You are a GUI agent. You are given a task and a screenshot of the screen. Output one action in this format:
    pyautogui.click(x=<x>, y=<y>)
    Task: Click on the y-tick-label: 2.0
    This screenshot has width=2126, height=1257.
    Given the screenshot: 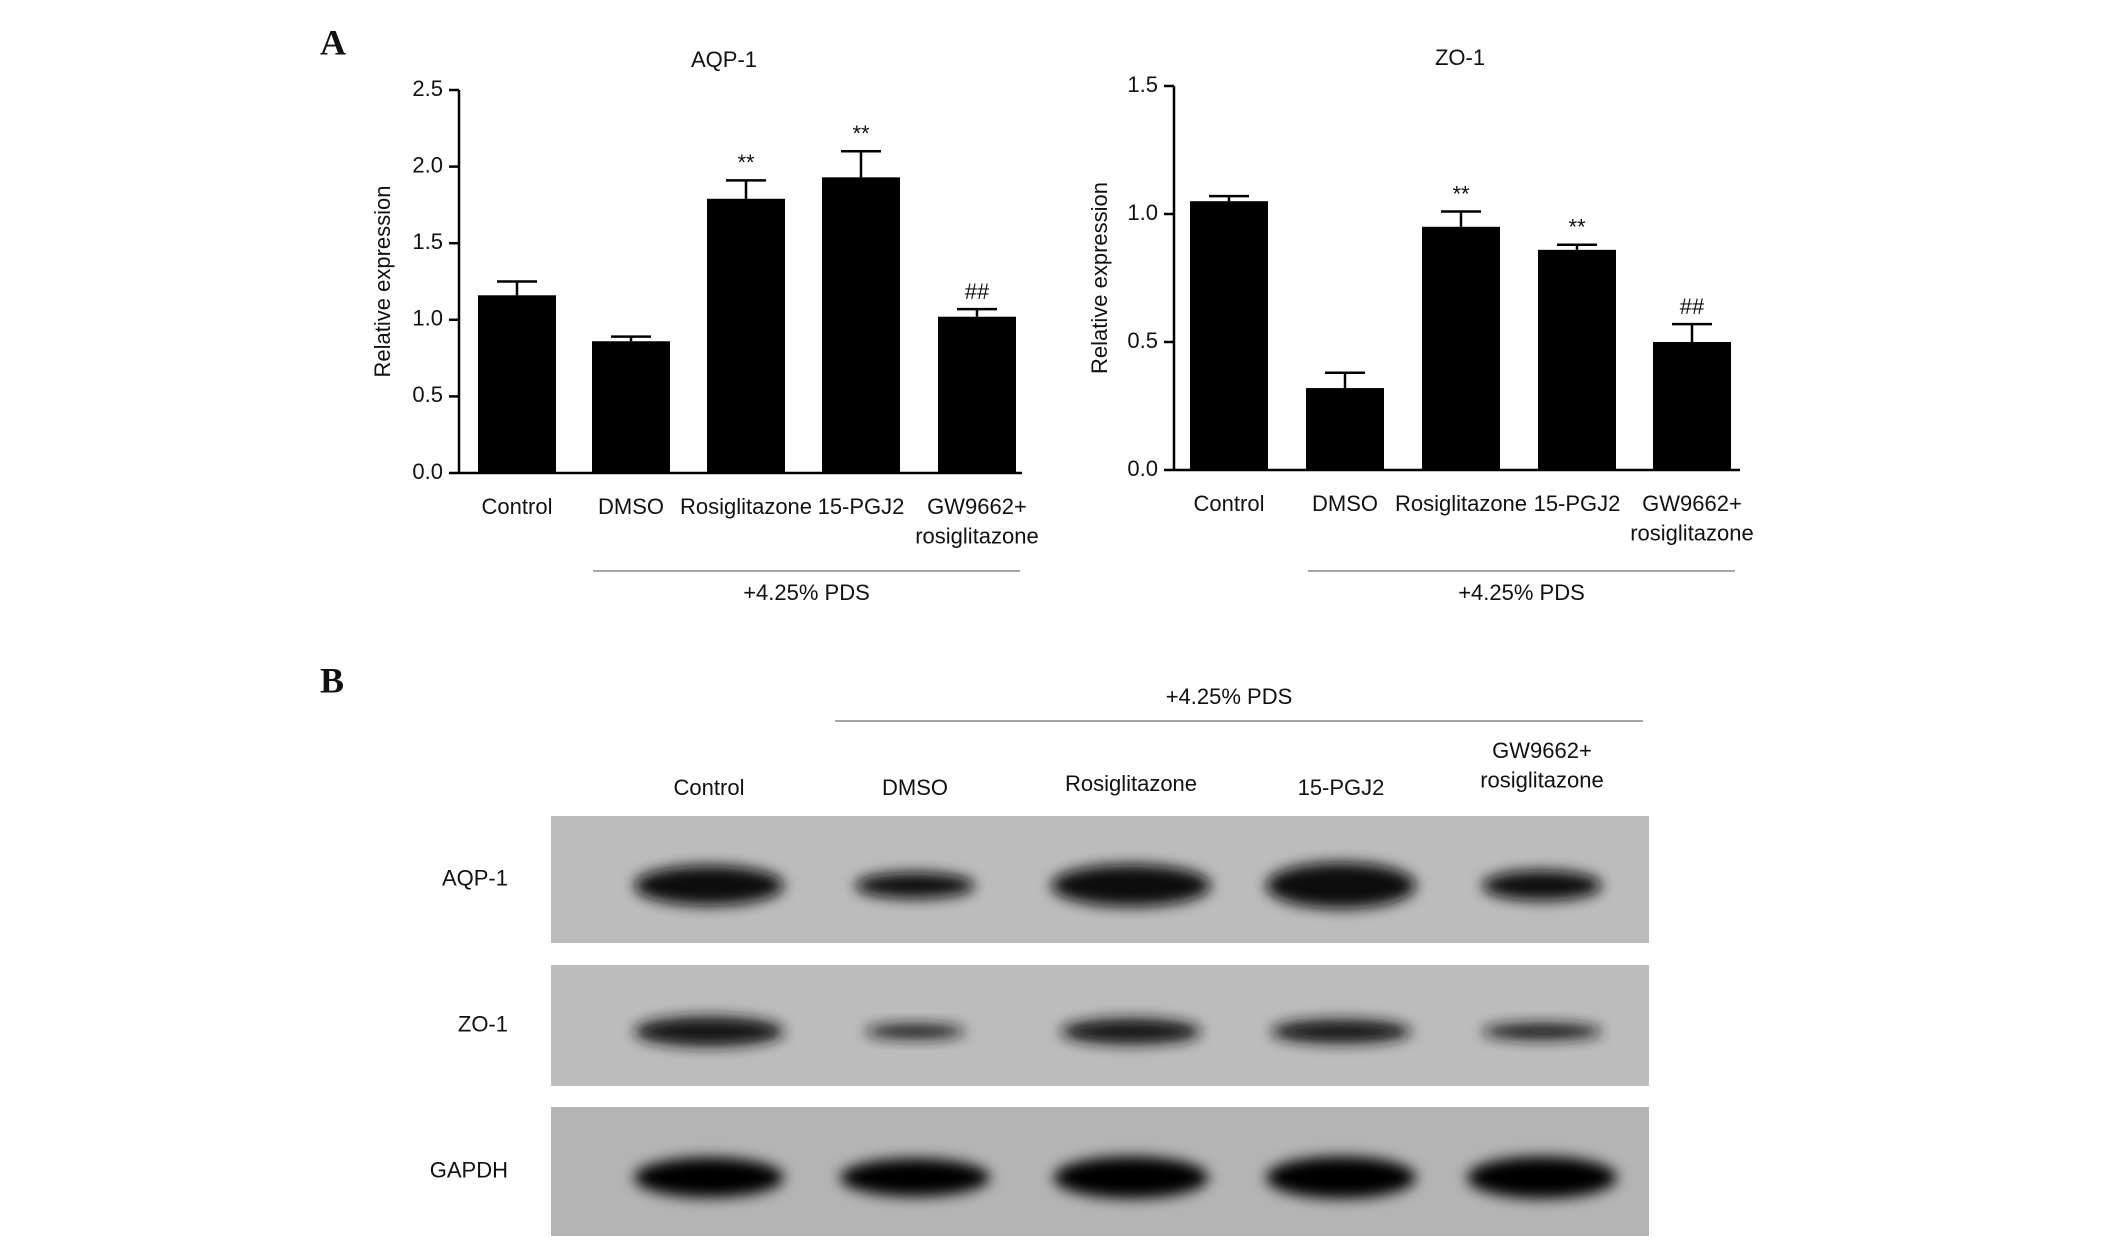 What is the action you would take?
    pyautogui.click(x=427, y=164)
    